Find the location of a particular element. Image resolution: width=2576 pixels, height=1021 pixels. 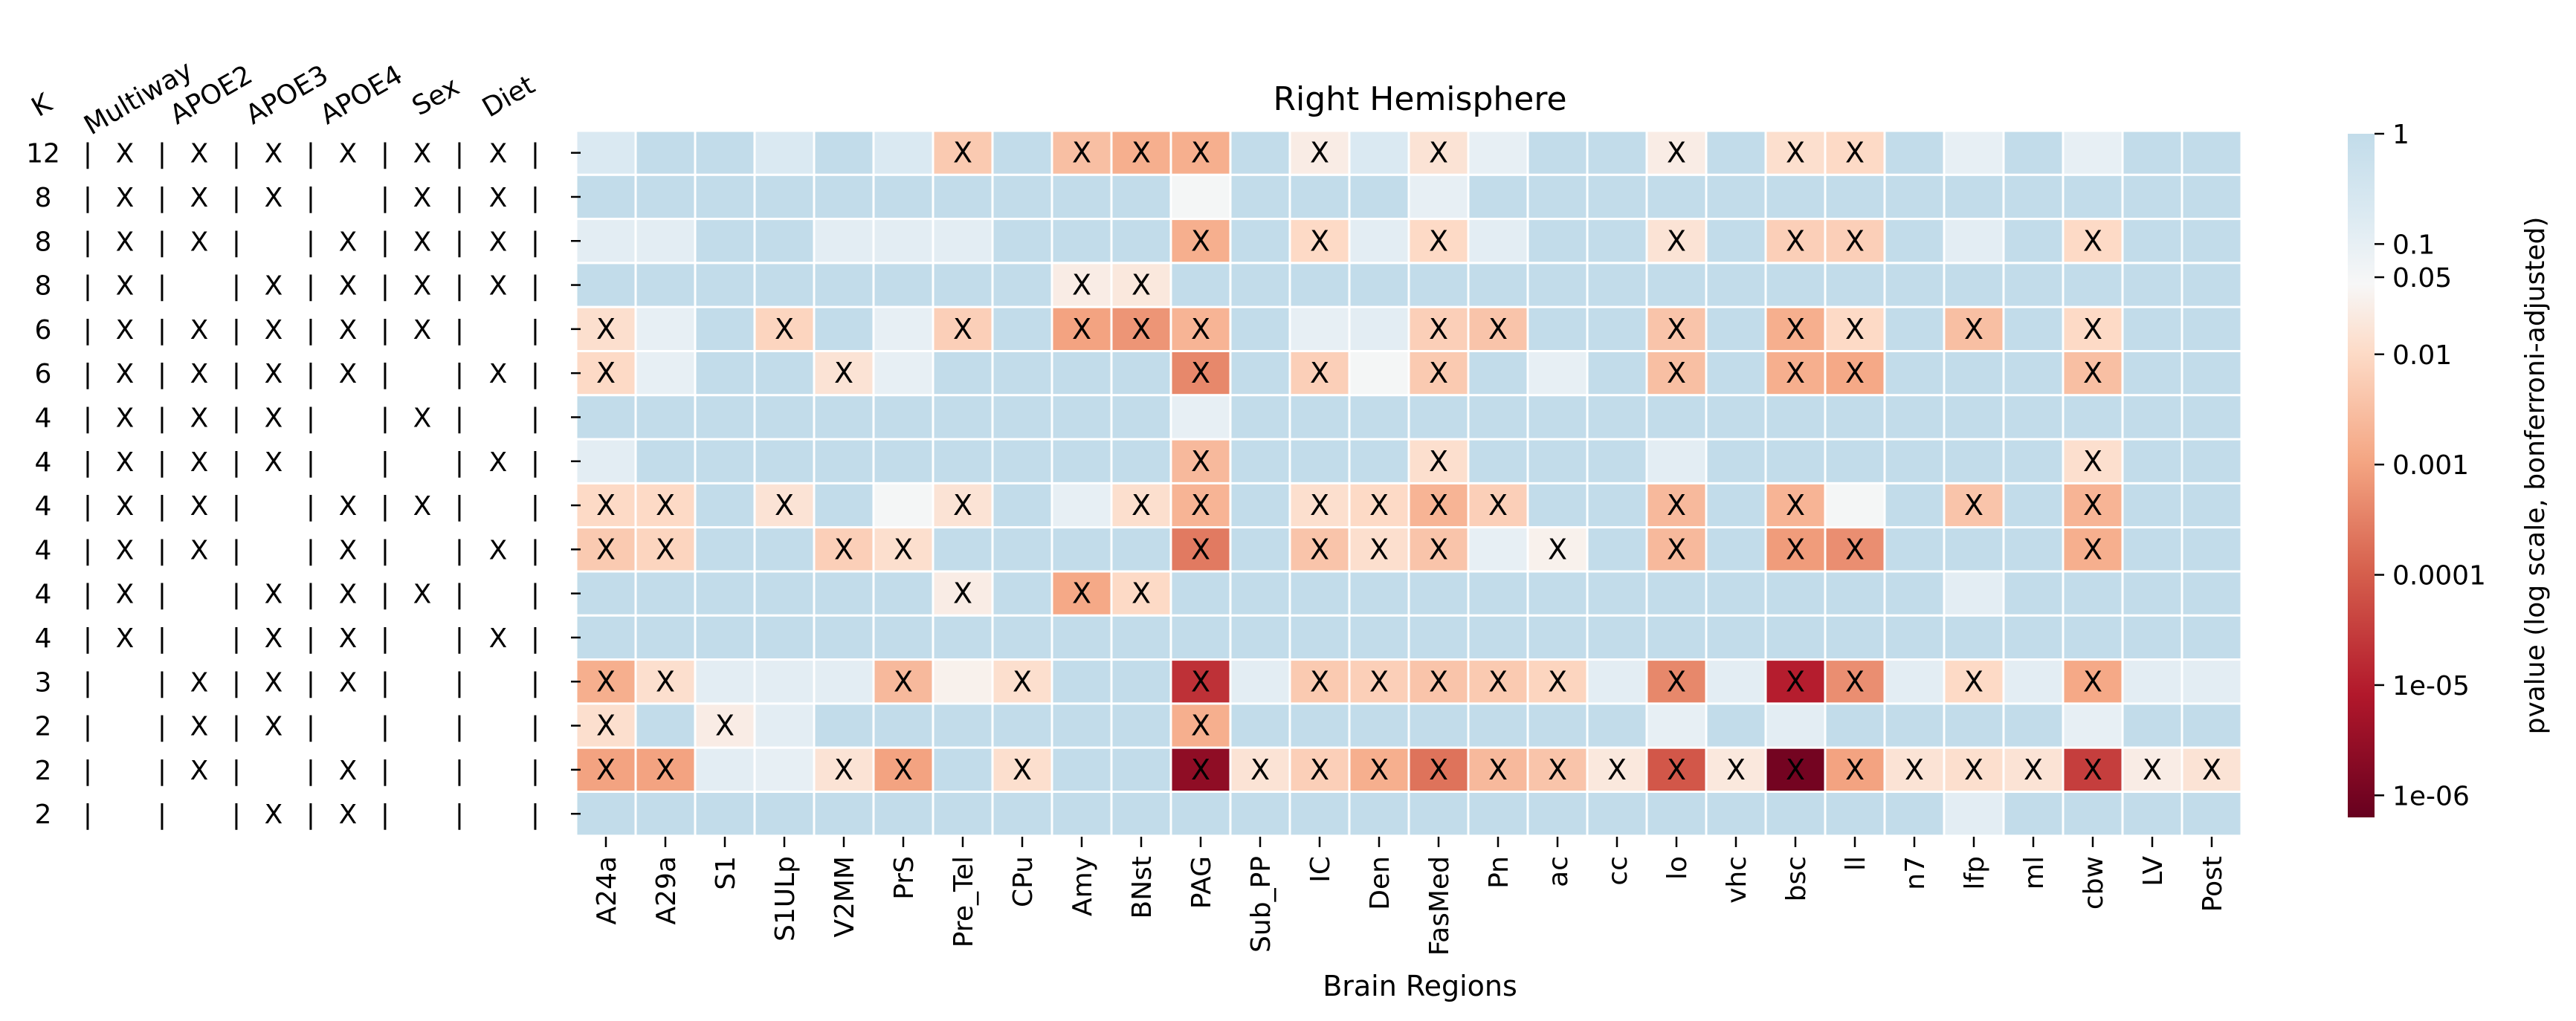

x-axis-label: Brain Regions is located at coordinates (1420, 986).